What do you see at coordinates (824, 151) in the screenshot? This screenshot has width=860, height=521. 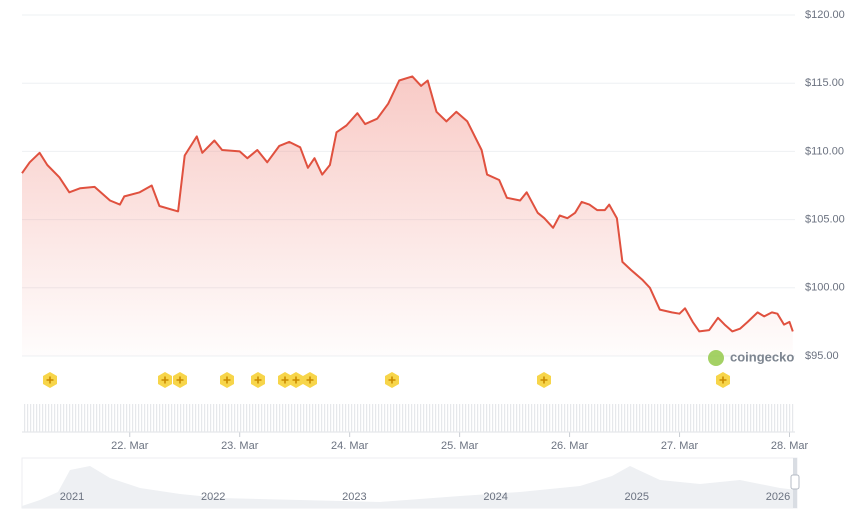 I see `y-tick-label: $110.00` at bounding box center [824, 151].